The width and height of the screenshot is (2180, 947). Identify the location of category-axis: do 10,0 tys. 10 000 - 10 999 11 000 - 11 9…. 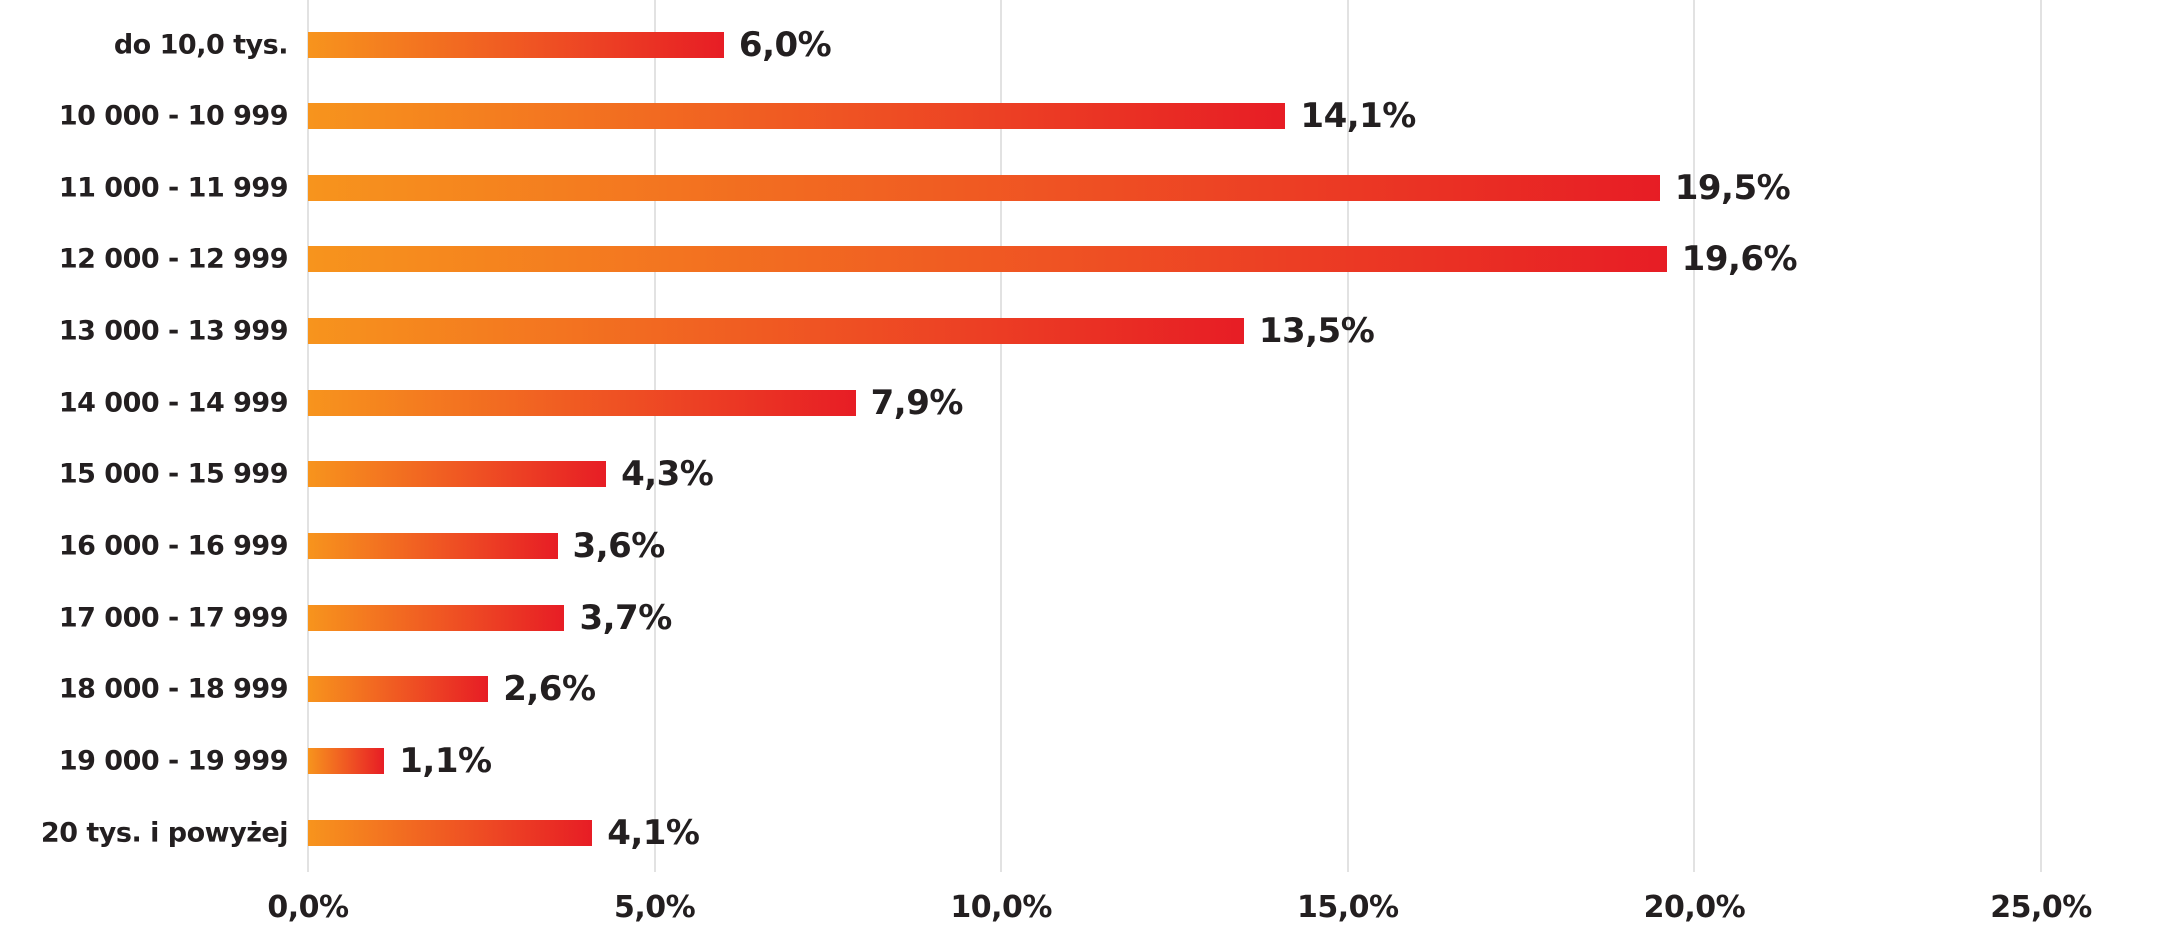
(144, 436).